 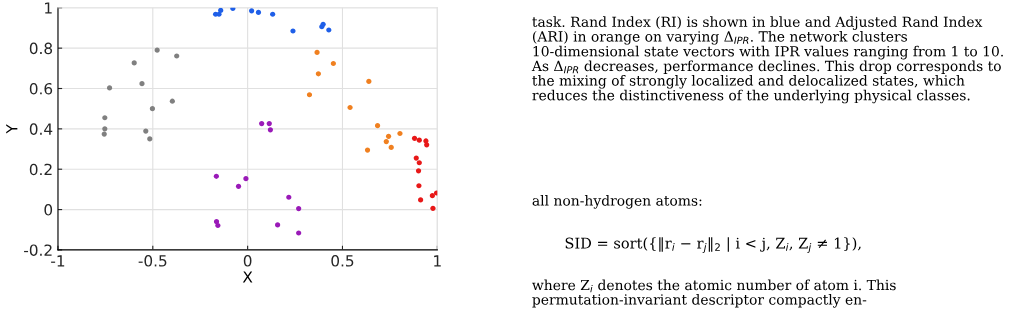 What do you see at coordinates (247, 277) in the screenshot?
I see `x-axis-title: X` at bounding box center [247, 277].